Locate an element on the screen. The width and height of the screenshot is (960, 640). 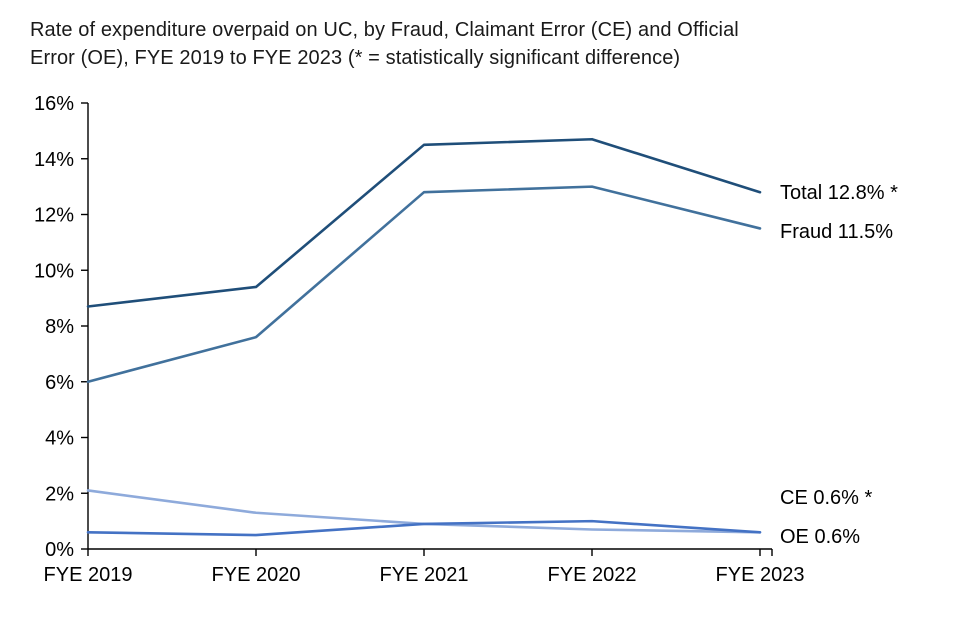
y-tick-label: 6% is located at coordinates (59, 383).